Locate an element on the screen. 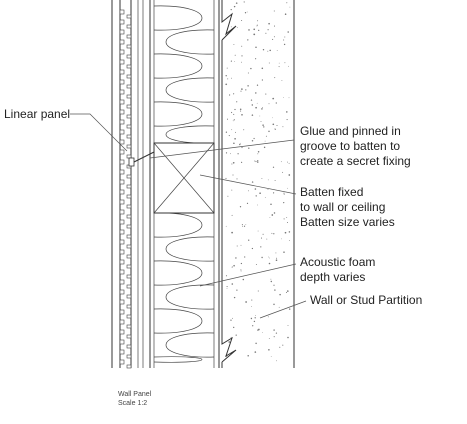 The image size is (467, 424). acoustic-foam-upper is located at coordinates (184, 74).